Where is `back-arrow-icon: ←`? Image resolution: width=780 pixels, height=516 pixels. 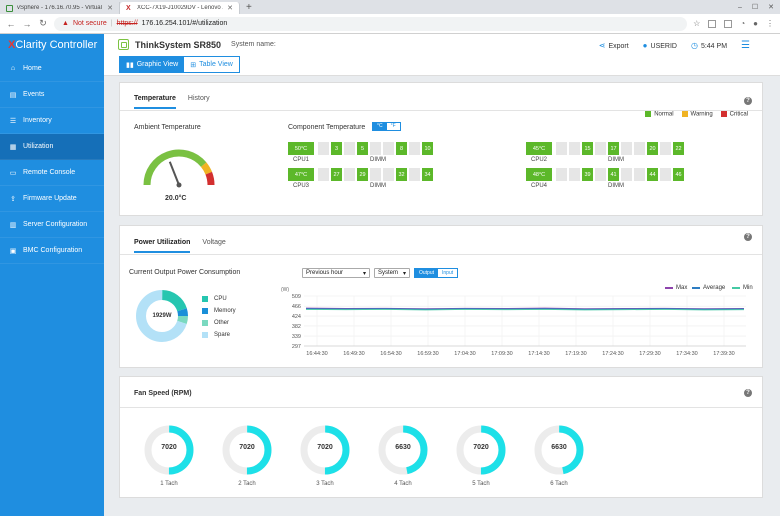 back-arrow-icon: ← is located at coordinates (11, 23).